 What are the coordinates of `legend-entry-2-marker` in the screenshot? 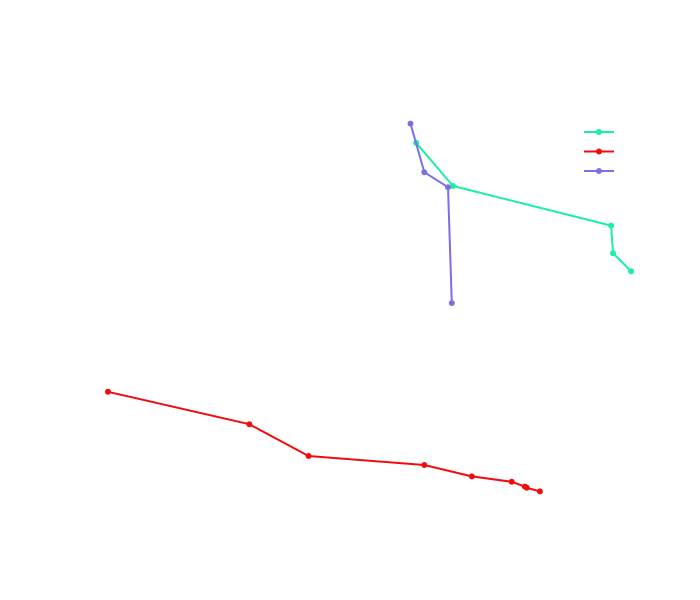 It's located at (599, 171).